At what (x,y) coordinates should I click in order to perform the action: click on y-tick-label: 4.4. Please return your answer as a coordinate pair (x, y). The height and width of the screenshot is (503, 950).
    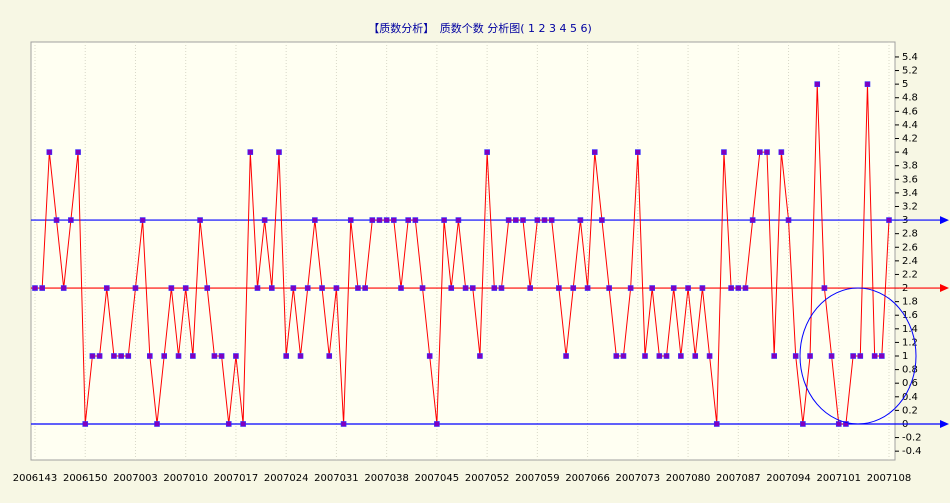
    Looking at the image, I should click on (910, 125).